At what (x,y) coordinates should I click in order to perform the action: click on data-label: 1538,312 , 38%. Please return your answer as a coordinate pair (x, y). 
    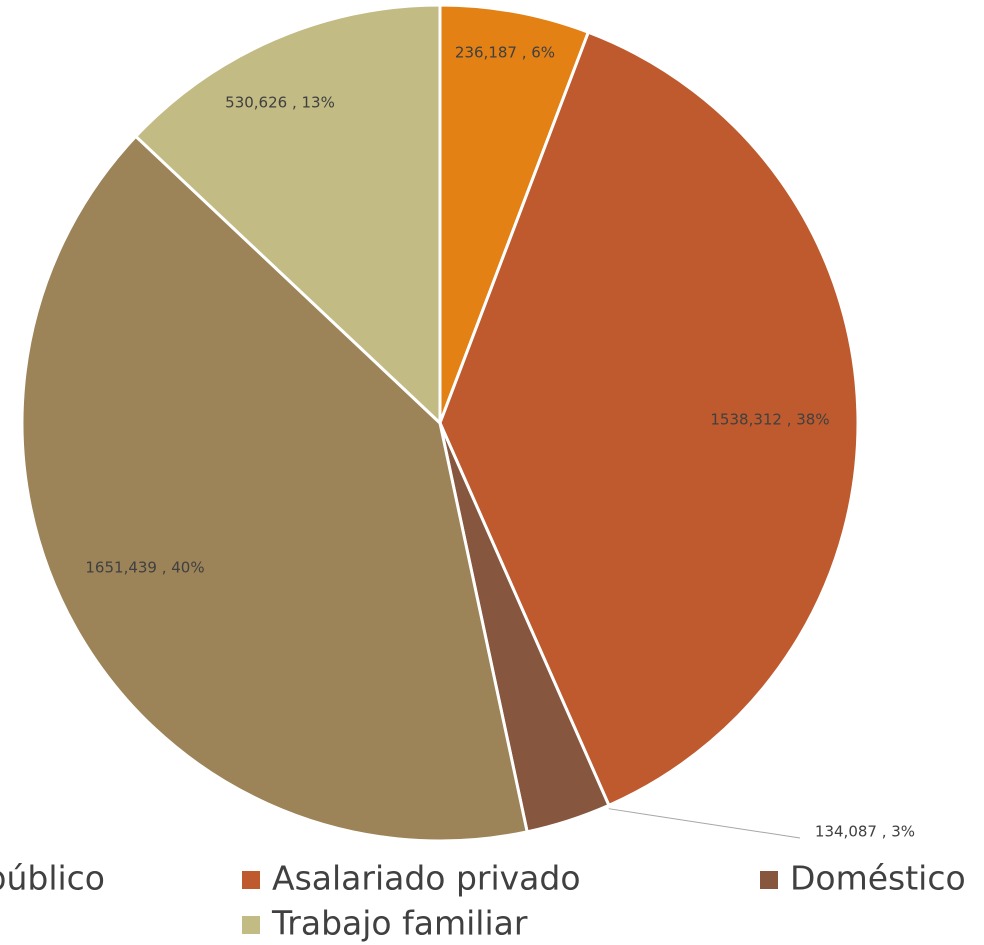
    Looking at the image, I should click on (769, 420).